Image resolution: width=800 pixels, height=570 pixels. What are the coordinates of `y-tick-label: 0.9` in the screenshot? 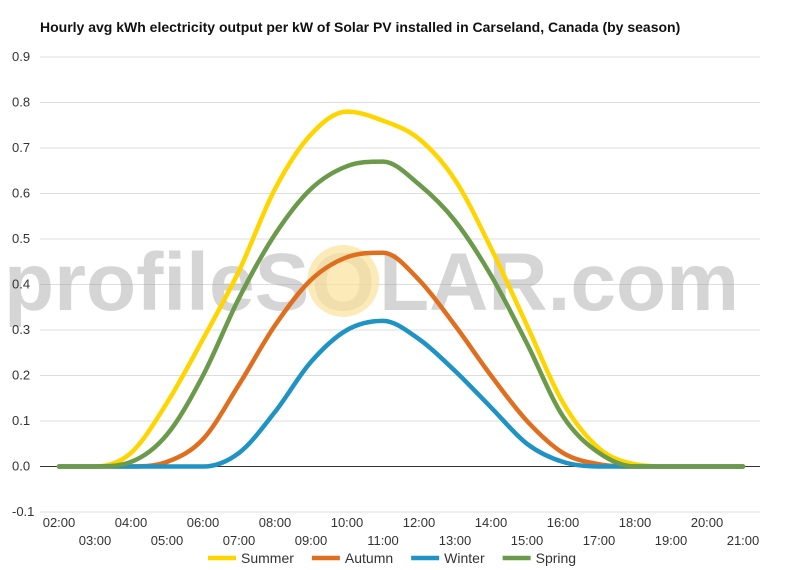 It's located at (21, 56).